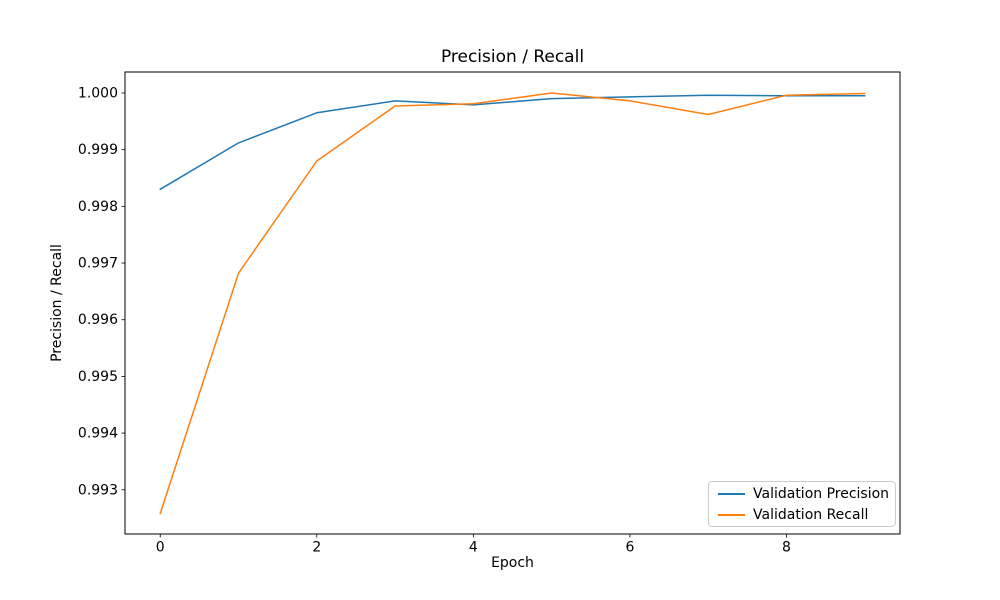 The height and width of the screenshot is (600, 1000). I want to click on y-tick-label: 0.998, so click(98, 207).